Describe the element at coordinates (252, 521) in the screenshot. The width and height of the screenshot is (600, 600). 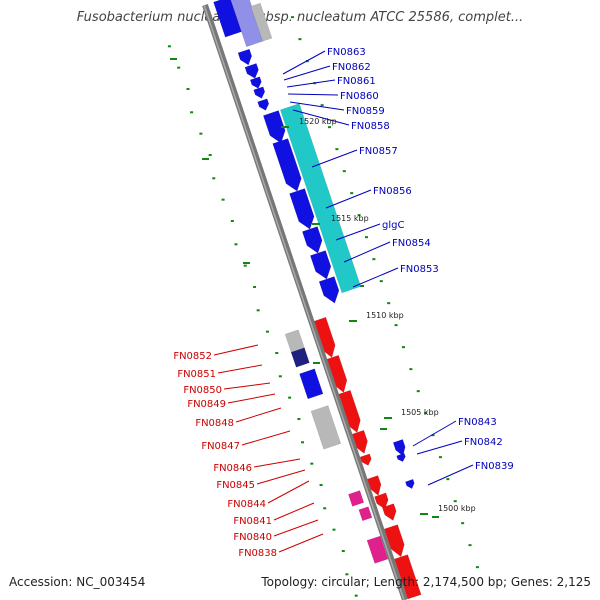
I see `gene-label-fn0841: FN0841` at that location.